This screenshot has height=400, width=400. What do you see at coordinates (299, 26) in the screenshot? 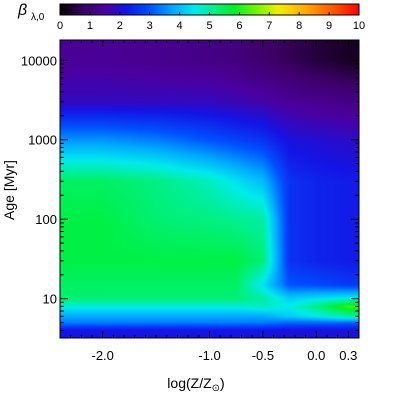
I see `colorbar-tick-label: 8` at bounding box center [299, 26].